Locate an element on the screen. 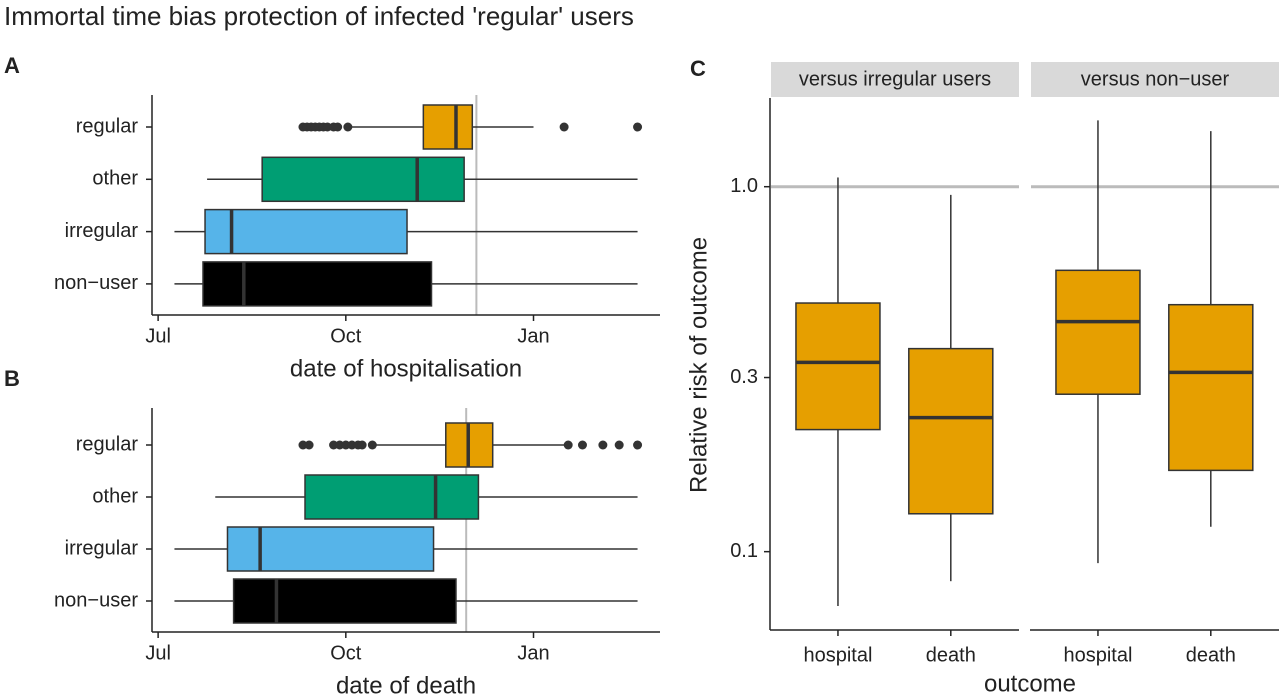  panel-label: B is located at coordinates (12, 378).